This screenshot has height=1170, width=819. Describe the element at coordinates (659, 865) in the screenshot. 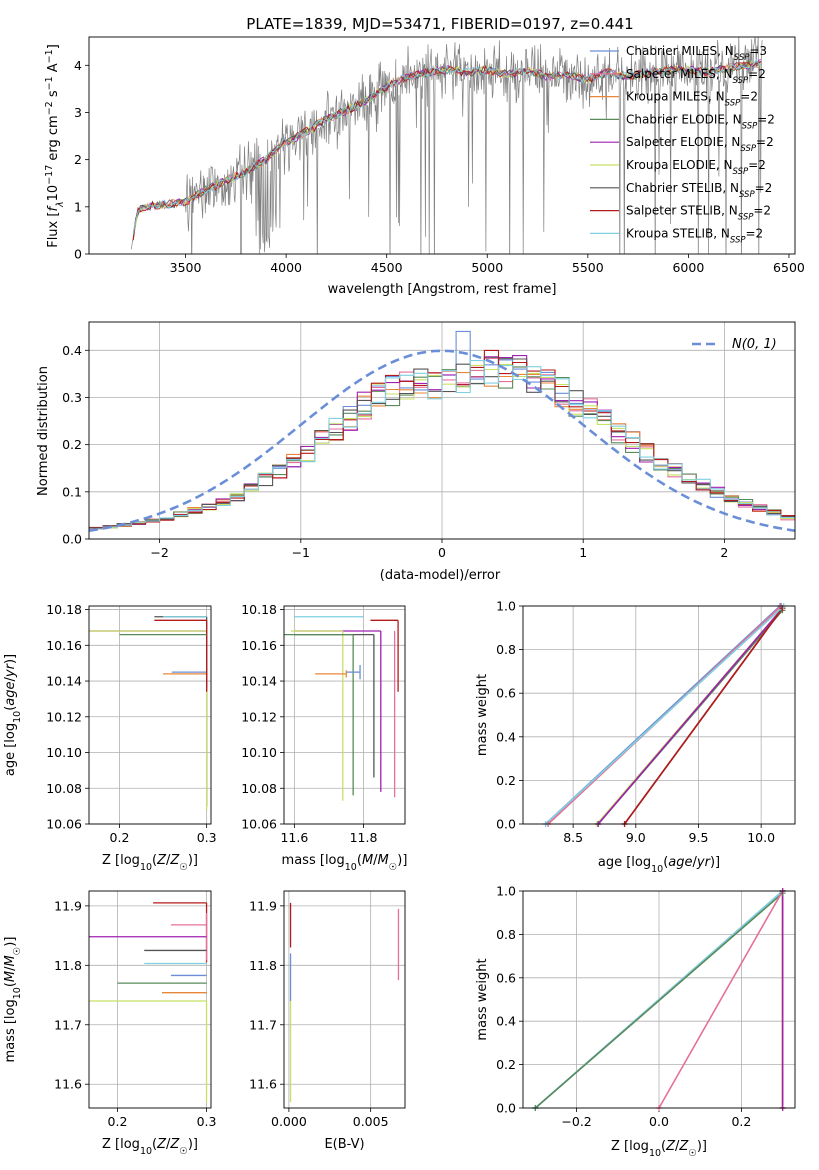

I see `x-axis-label: age [log10(age/yr)]` at that location.